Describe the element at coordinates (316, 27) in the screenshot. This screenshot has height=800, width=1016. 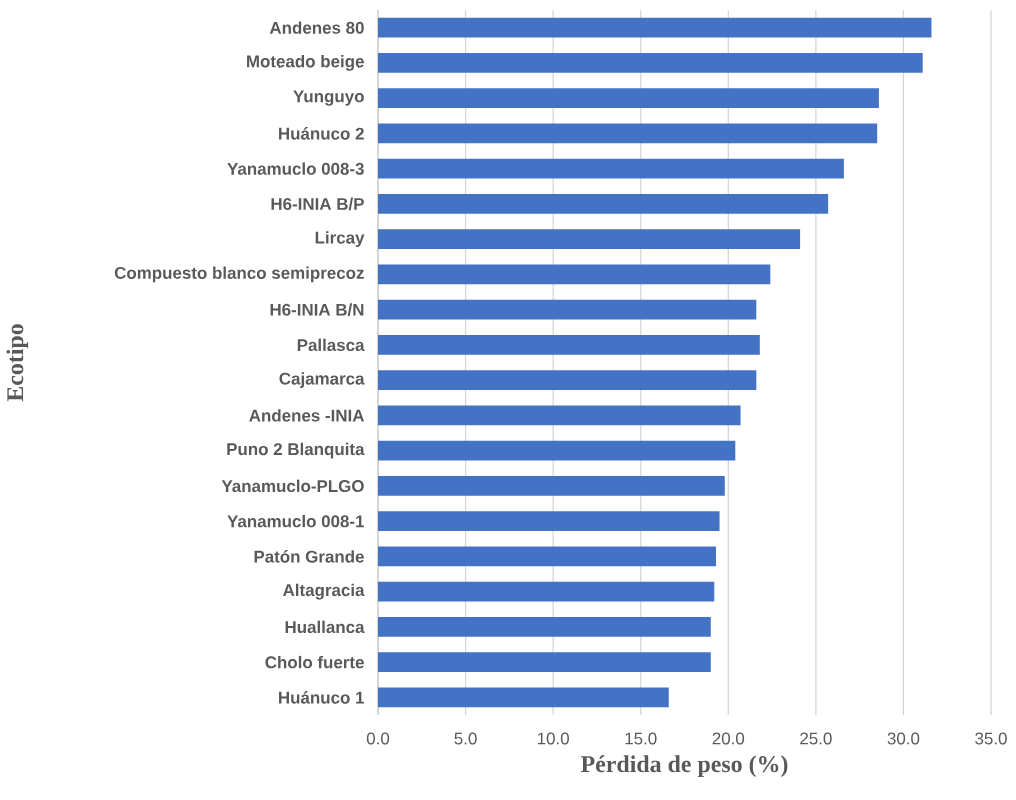
I see `y-tick-label: Andenes 80` at that location.